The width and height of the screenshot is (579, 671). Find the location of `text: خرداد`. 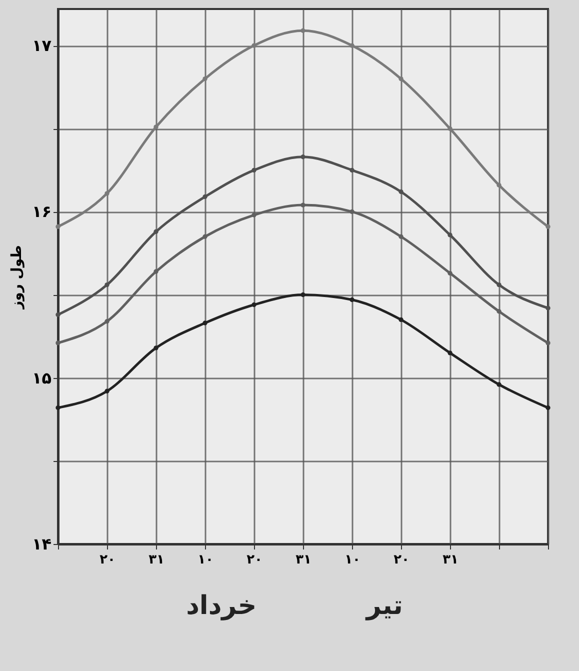

text: خرداد is located at coordinates (221, 606).